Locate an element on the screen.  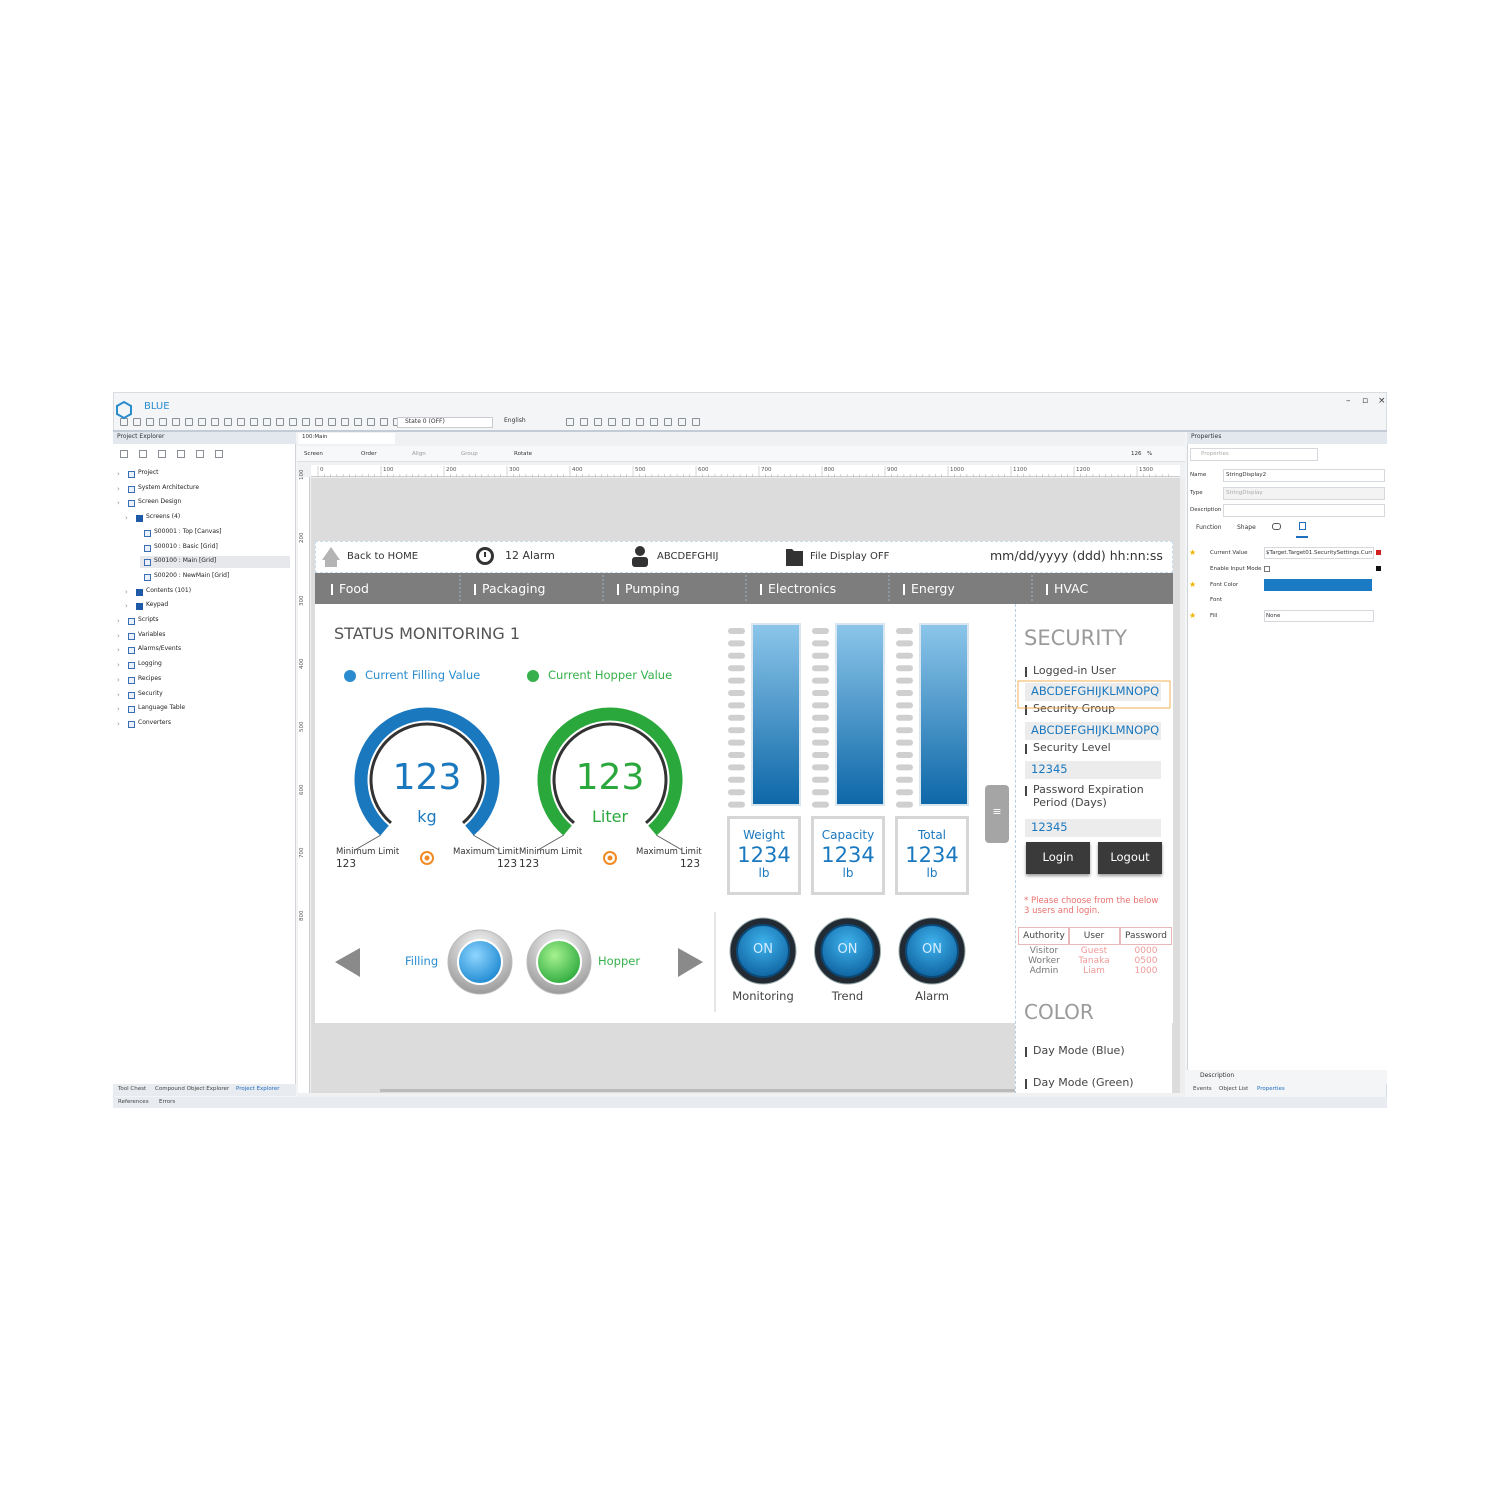
tree-item: Contents (101) is located at coordinates (169, 590).